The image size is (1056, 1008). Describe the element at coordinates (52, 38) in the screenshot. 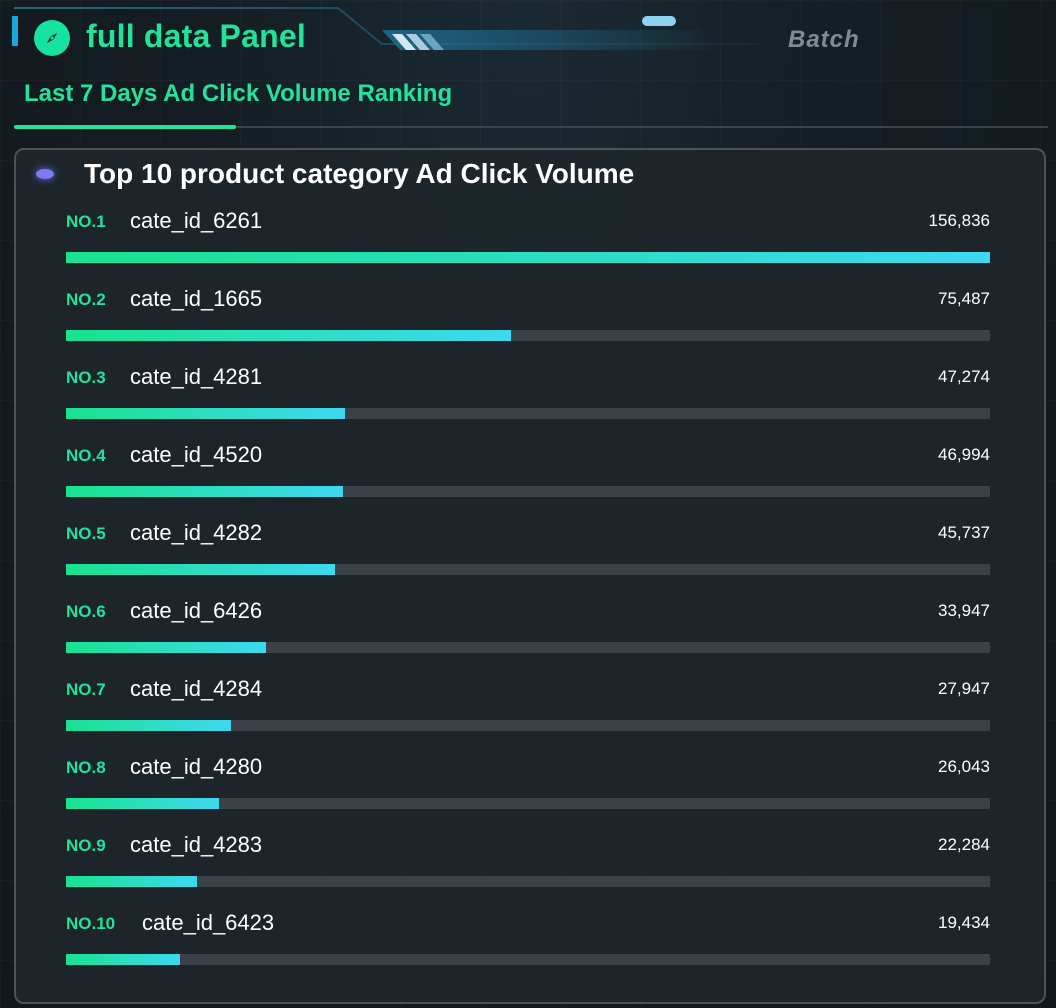

I see `compass-icon` at that location.